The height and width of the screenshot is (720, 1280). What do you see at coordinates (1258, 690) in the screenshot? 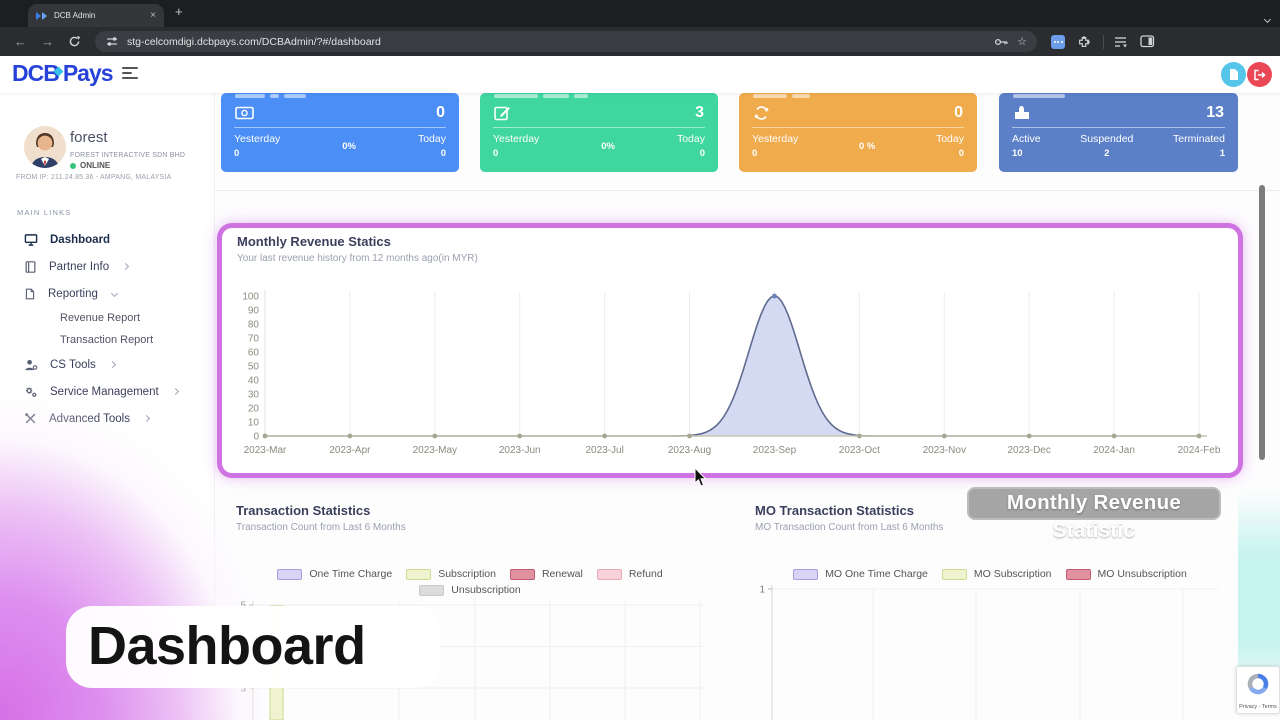
I see `recaptcha-badge: Privacy - Terms` at bounding box center [1258, 690].